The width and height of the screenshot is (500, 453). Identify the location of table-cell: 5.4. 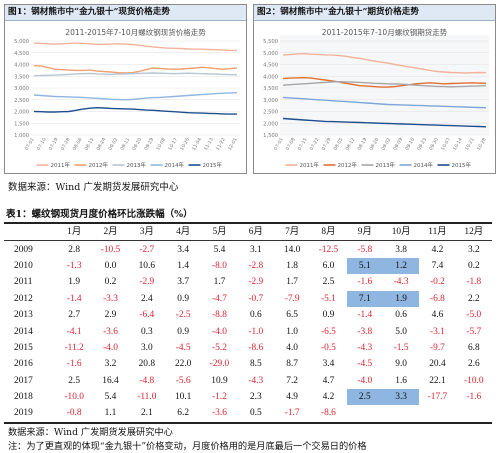
(110, 397).